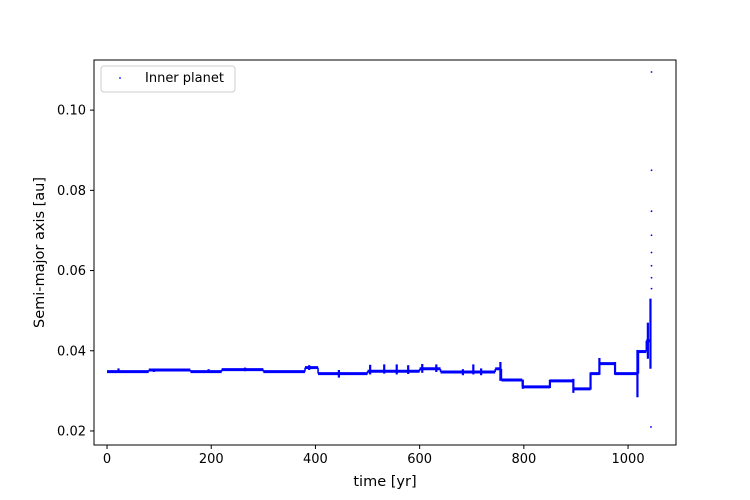  What do you see at coordinates (315, 459) in the screenshot?
I see `x-tick-label: 400` at bounding box center [315, 459].